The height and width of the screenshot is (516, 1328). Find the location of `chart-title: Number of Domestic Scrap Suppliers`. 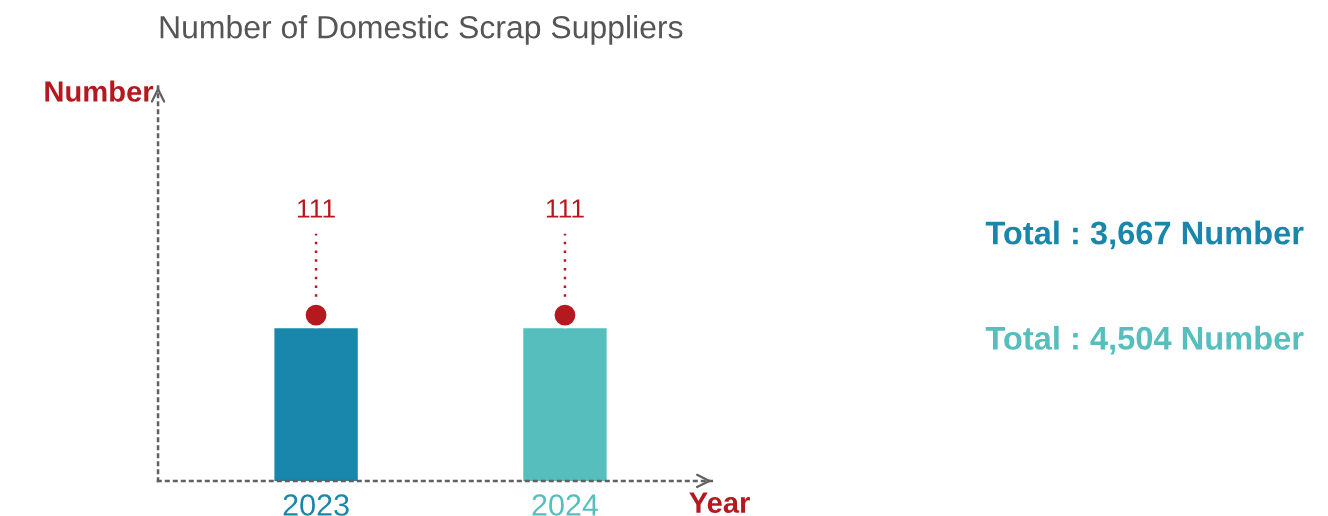

chart-title: Number of Domestic Scrap Suppliers is located at coordinates (421, 30).